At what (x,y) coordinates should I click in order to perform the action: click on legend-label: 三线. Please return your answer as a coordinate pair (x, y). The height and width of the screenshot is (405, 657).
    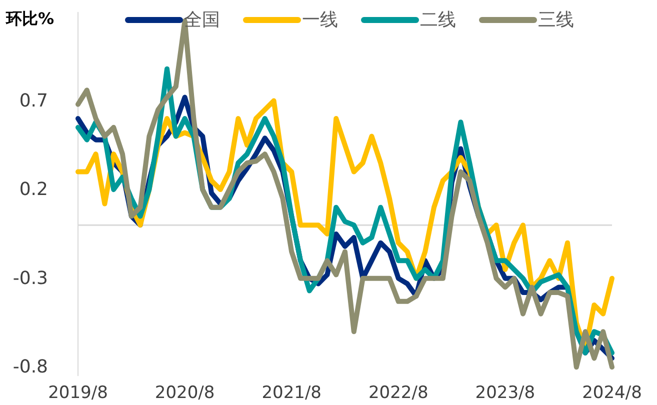
    Looking at the image, I should click on (556, 20).